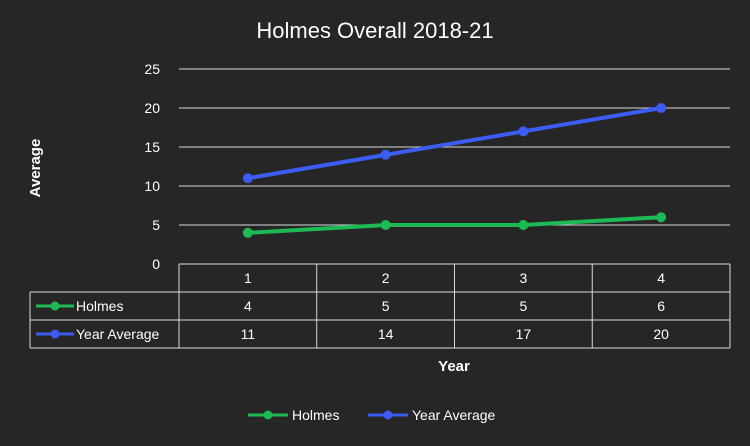  Describe the element at coordinates (386, 334) in the screenshot. I see `table-value-cell: 14` at that location.